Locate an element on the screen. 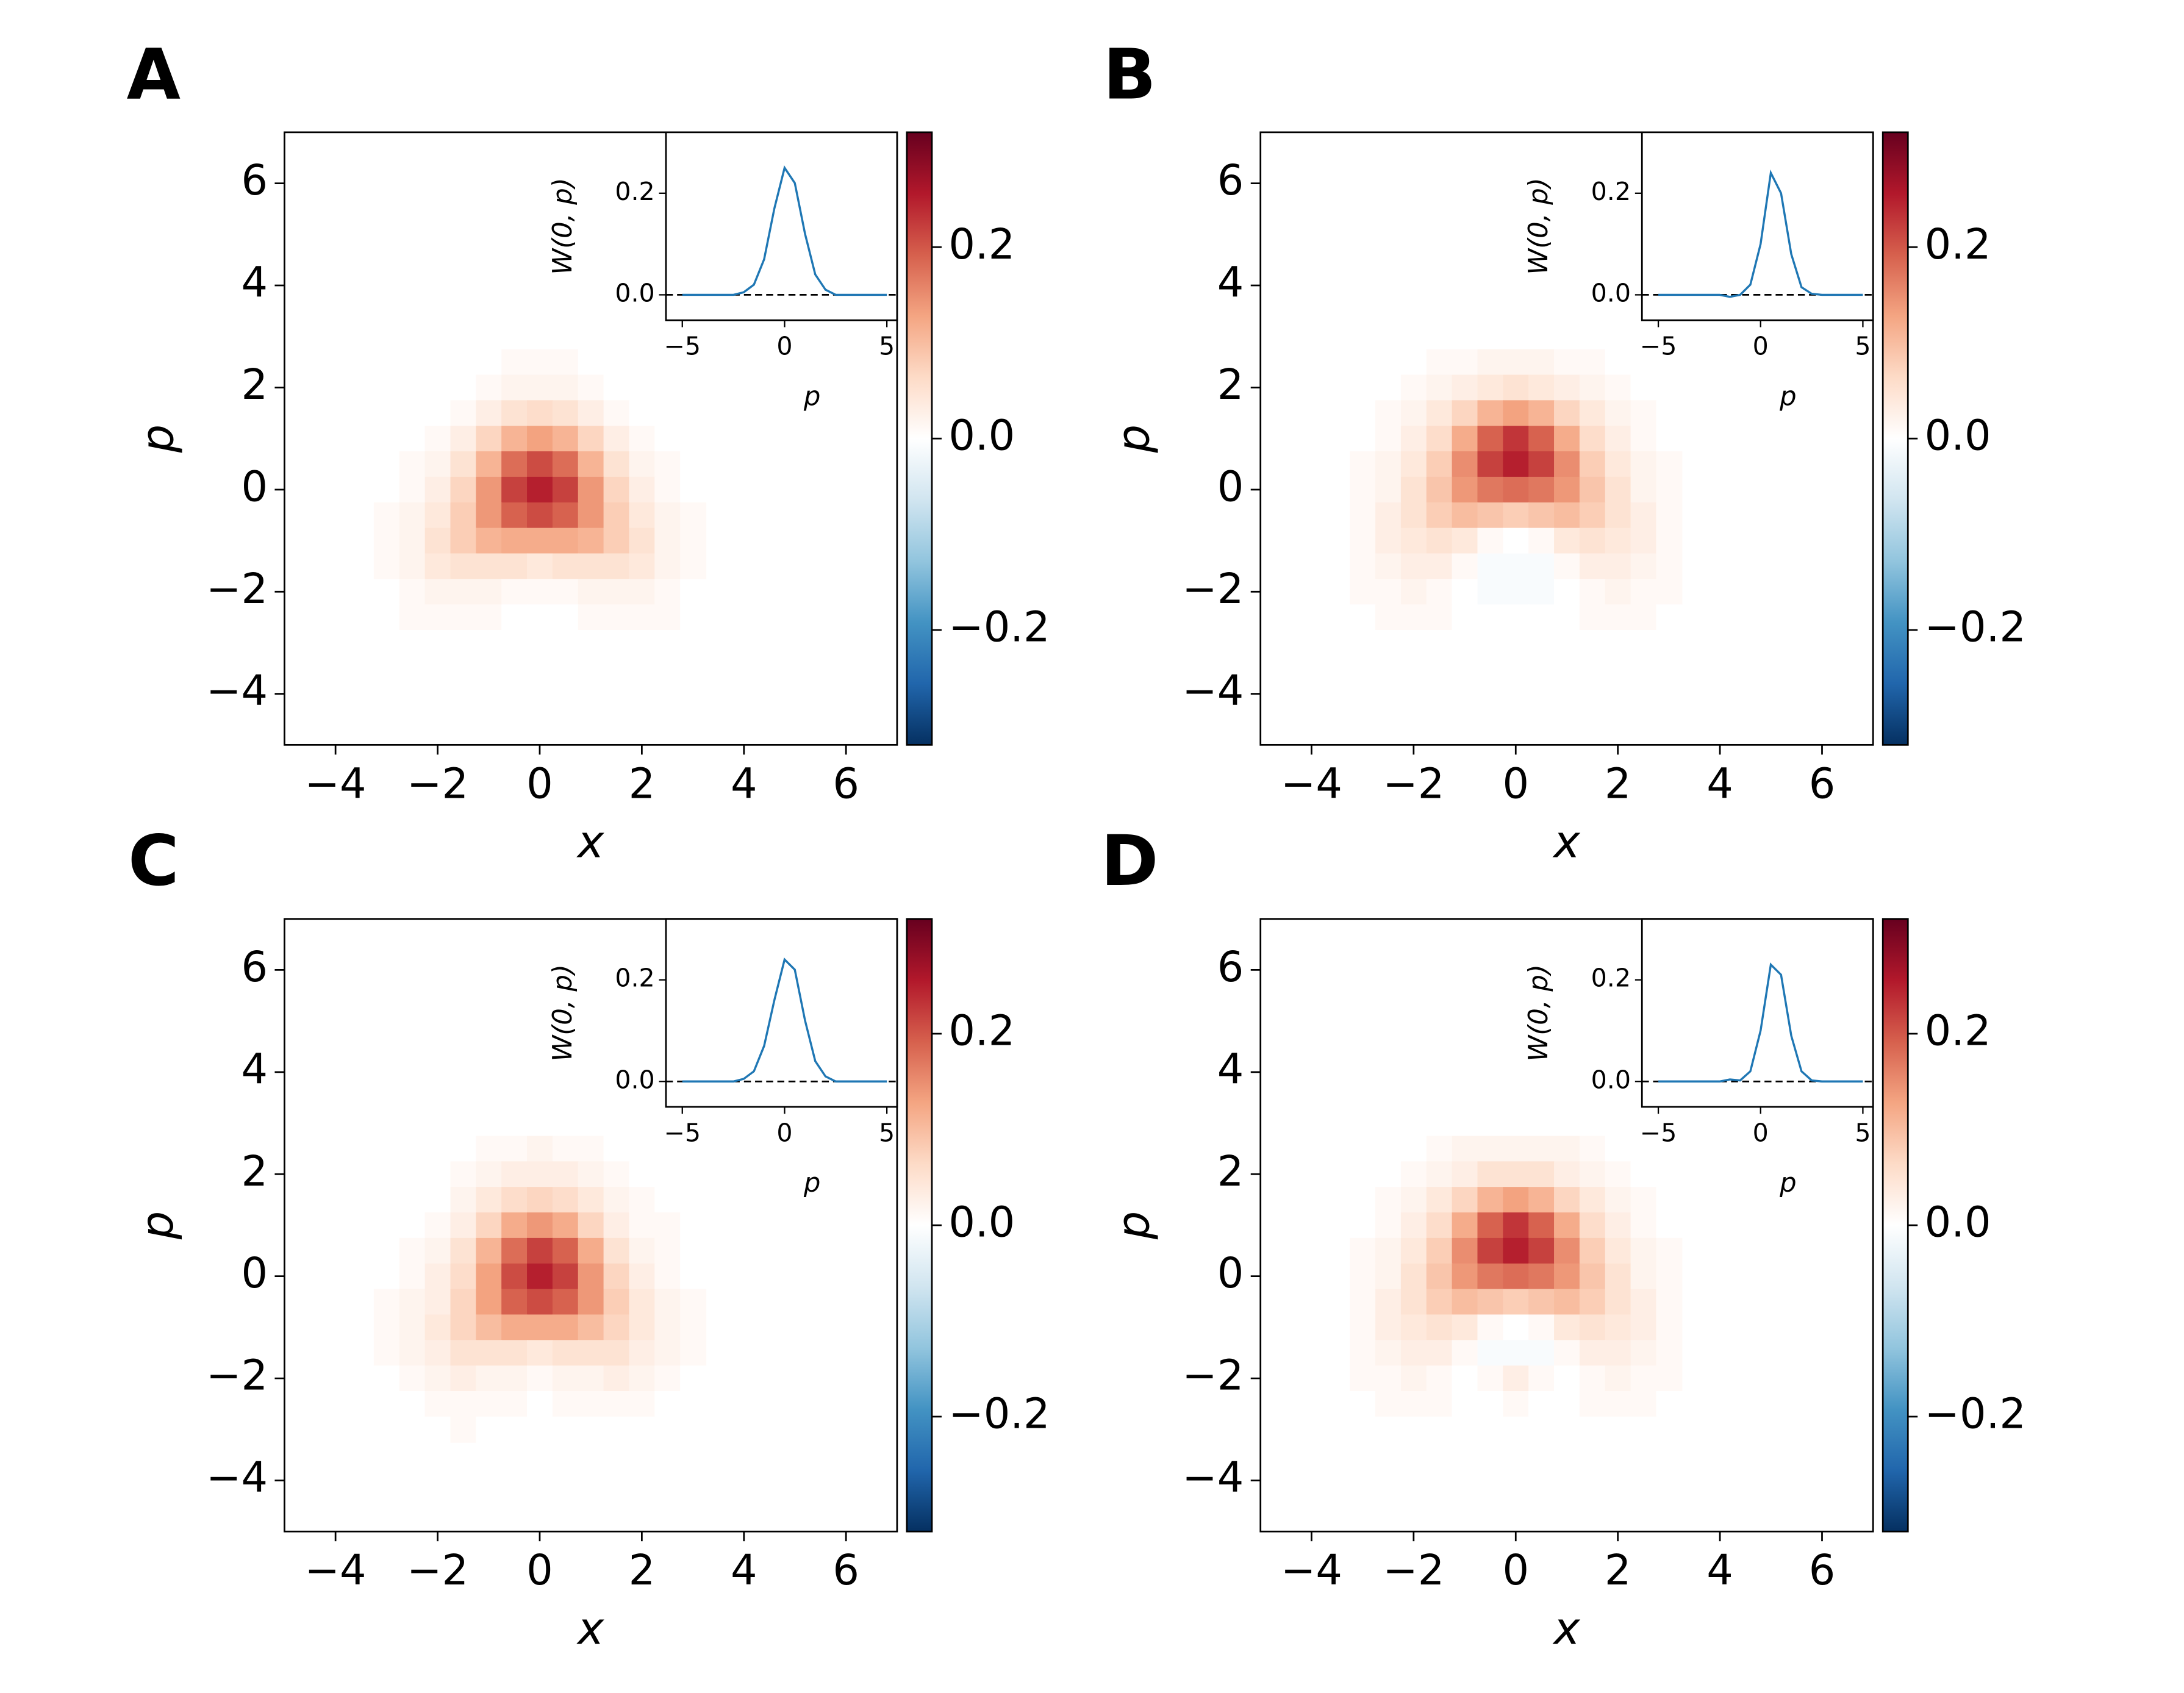  y-tick-label: 2 is located at coordinates (1230, 384).